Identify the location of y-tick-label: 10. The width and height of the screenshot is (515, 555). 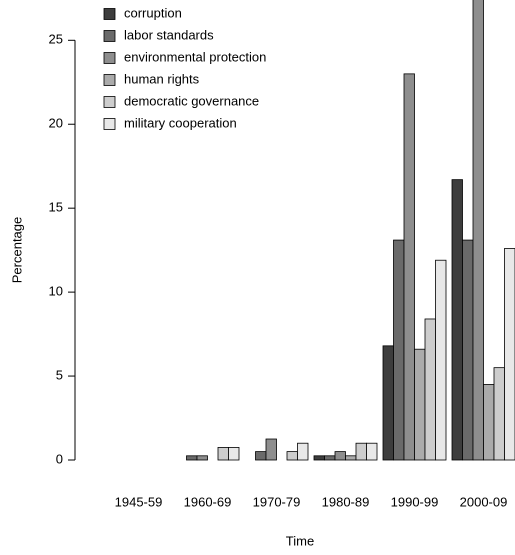
(56, 291).